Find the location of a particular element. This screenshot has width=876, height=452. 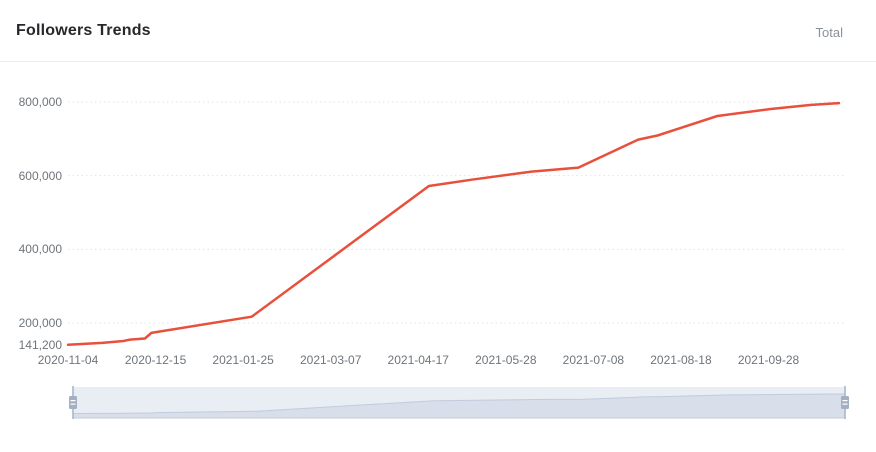

x-axis-tick-label: 2021-03-07 is located at coordinates (330, 360).